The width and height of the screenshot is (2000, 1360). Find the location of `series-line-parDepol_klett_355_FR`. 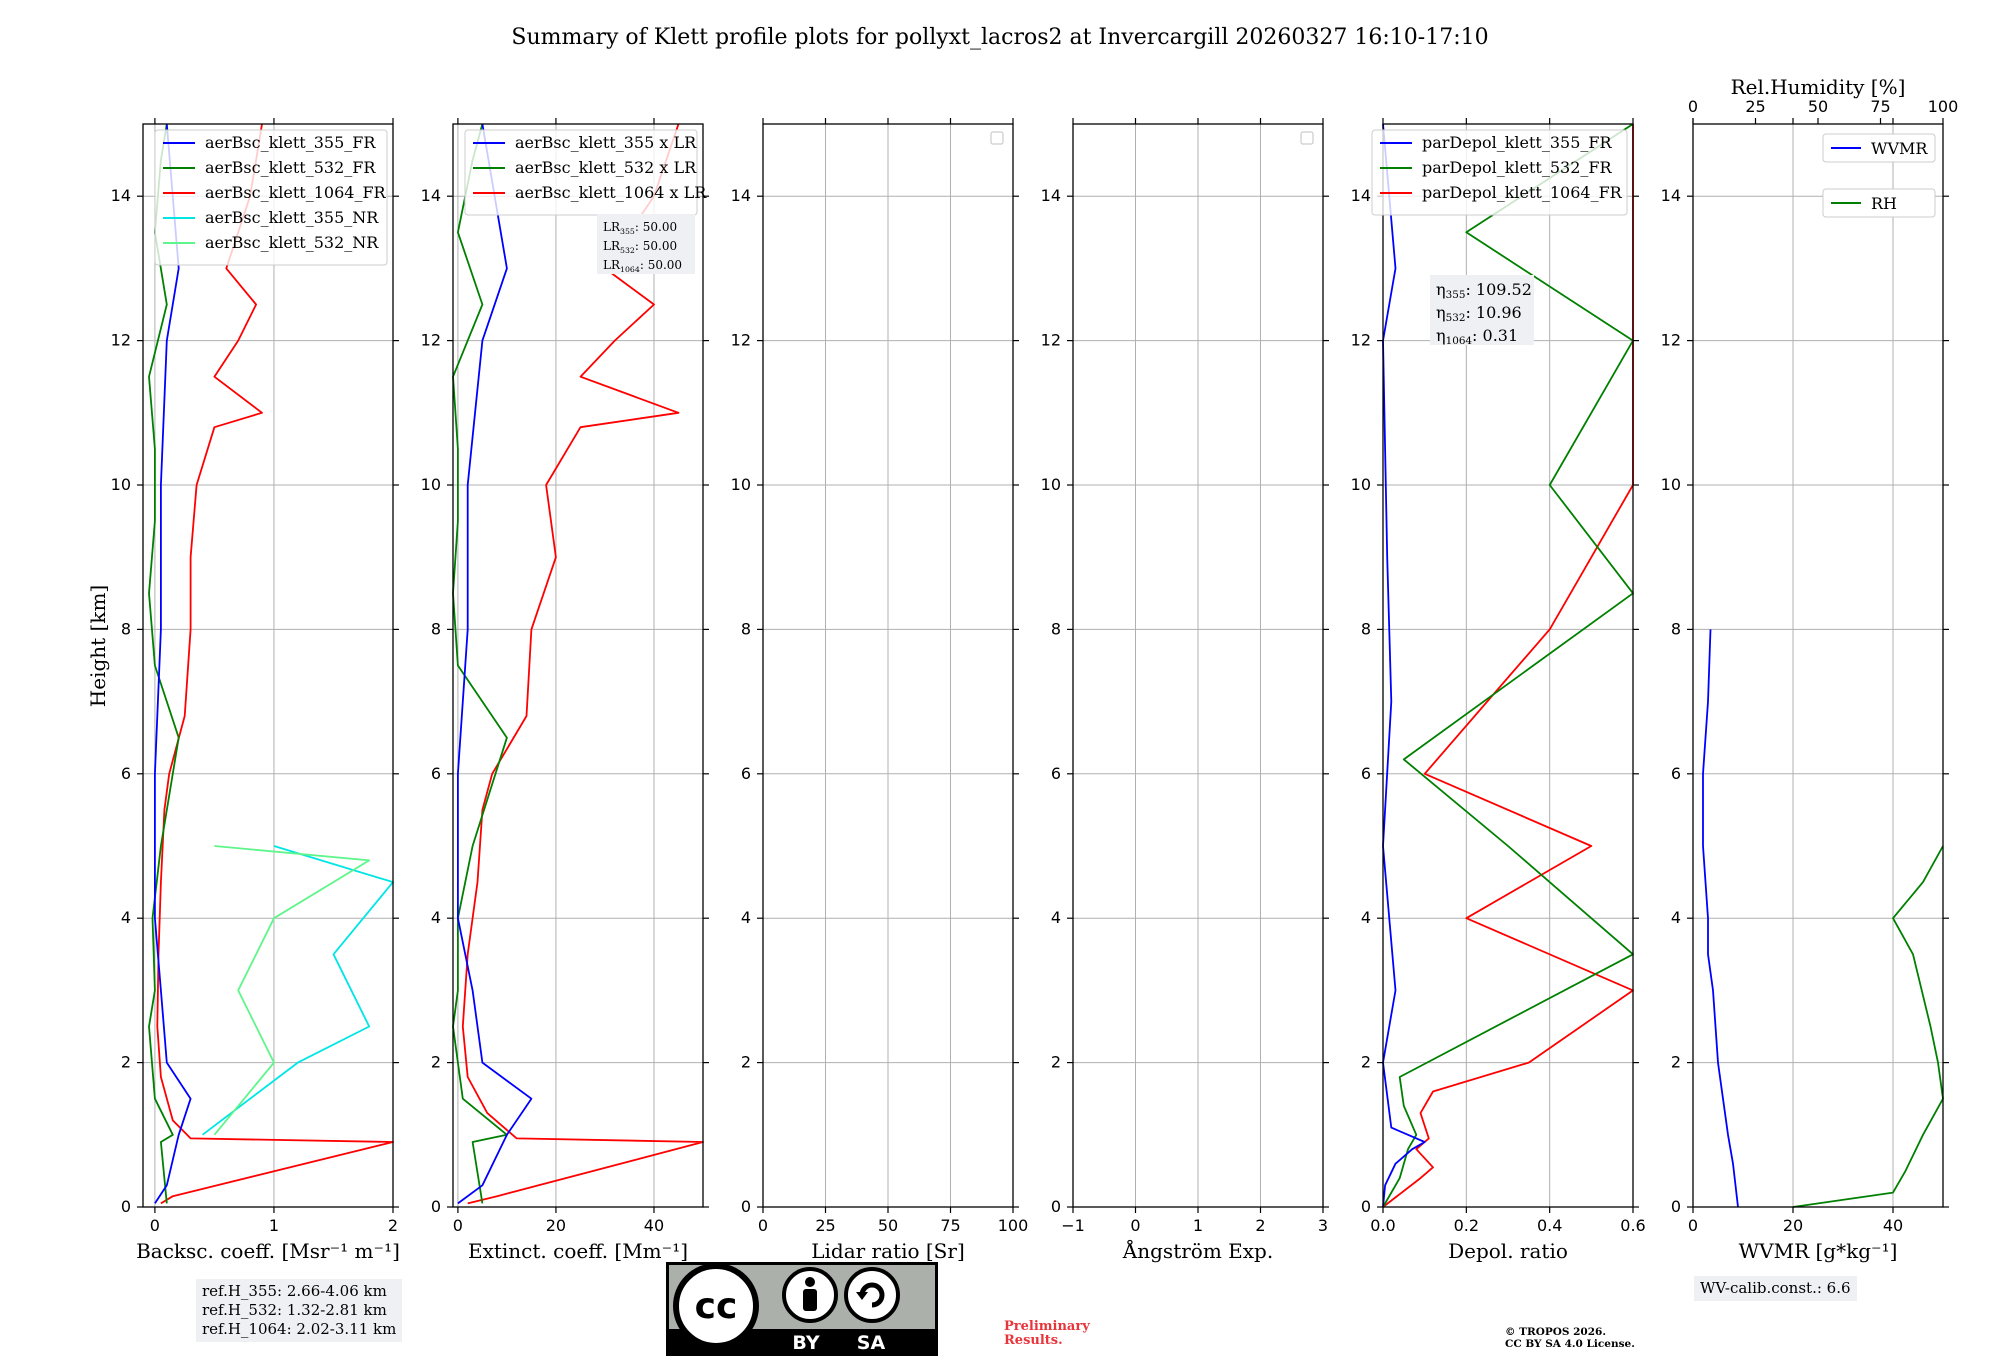

series-line-parDepol_klett_355_FR is located at coordinates (1404, 665).